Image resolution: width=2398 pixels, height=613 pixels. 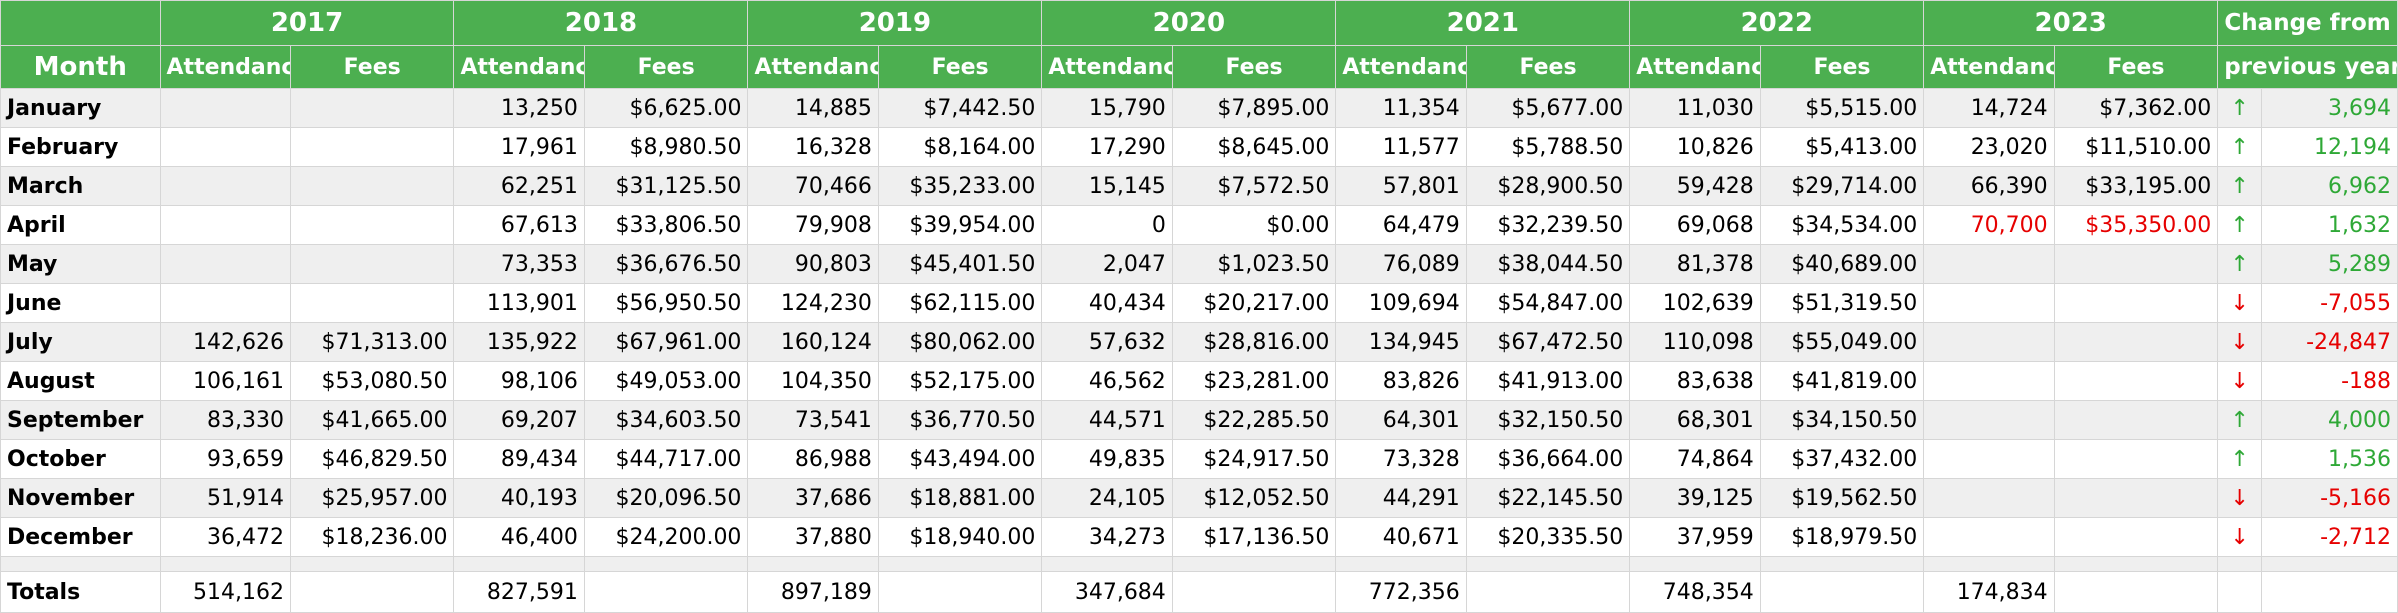 I want to click on attendance-cell: 23,020, so click(x=1989, y=147).